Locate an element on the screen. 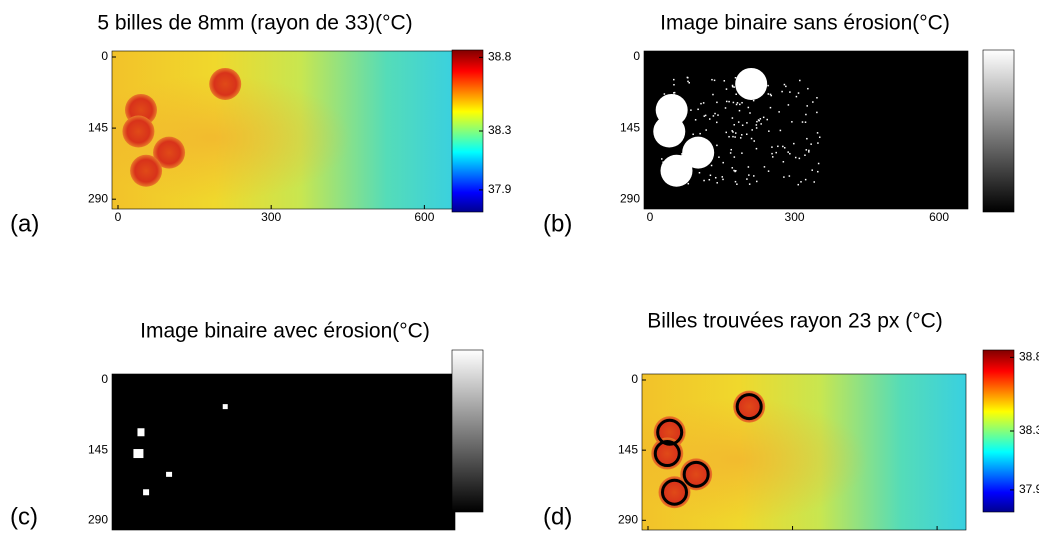  panel-title: 5 billes de 8mm (rayon de 33)(°C) is located at coordinates (254, 23).